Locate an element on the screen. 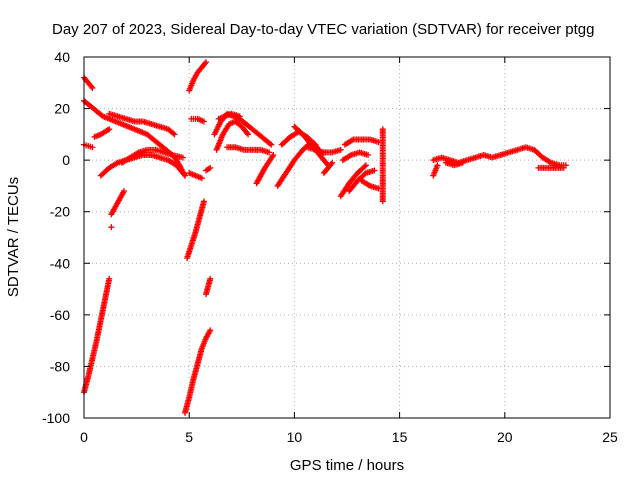  x-tick-label: 25 is located at coordinates (610, 437).